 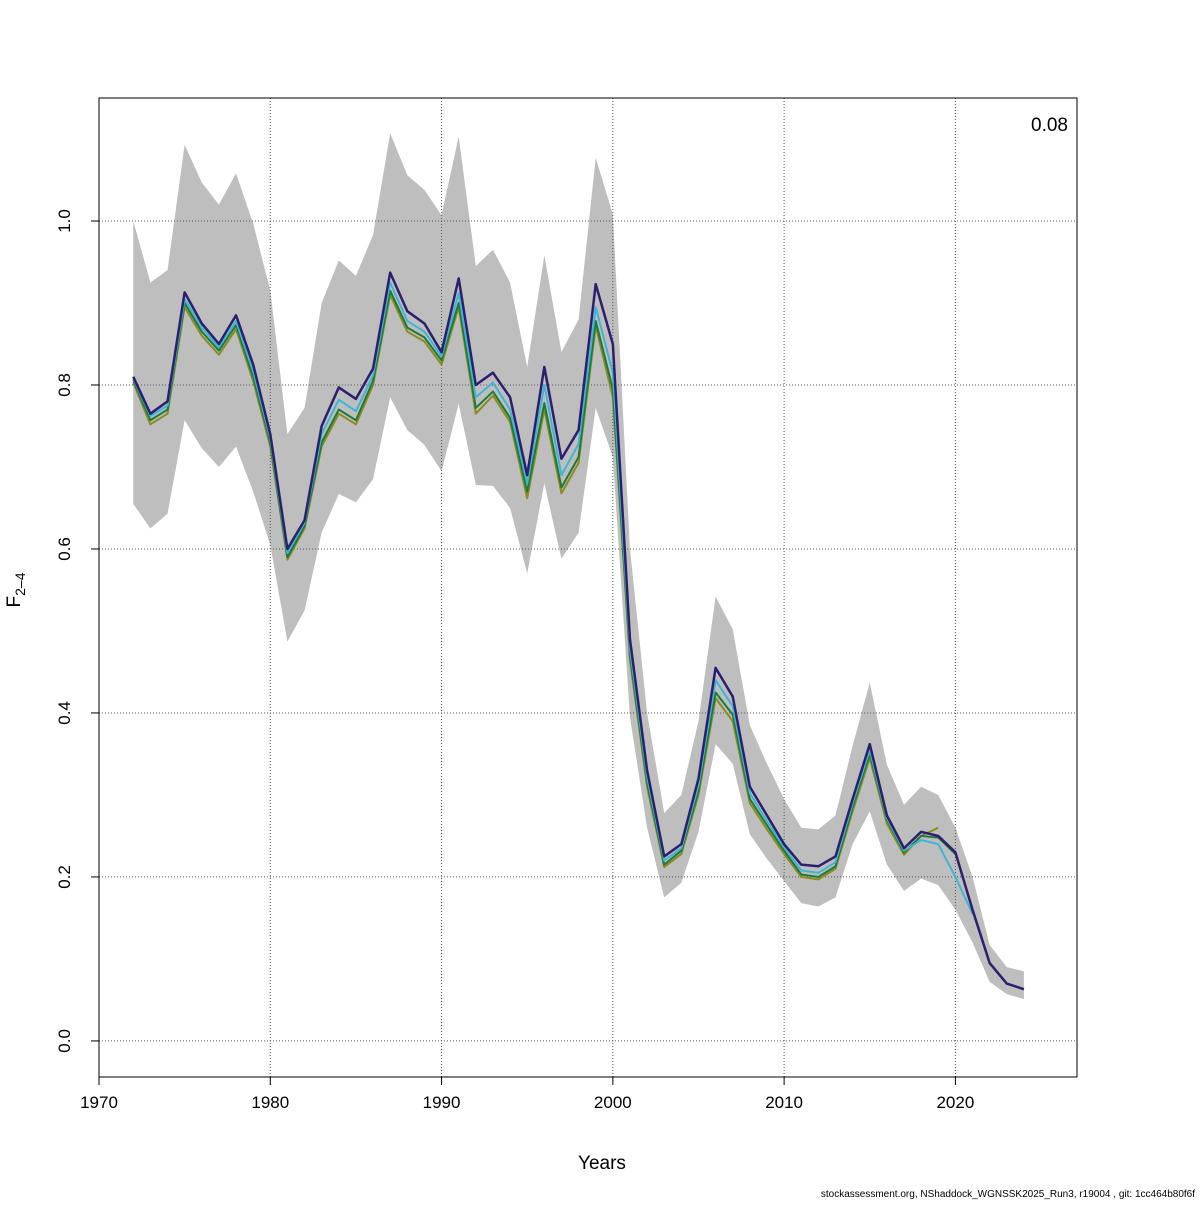 What do you see at coordinates (64, 221) in the screenshot?
I see `y-tick-label: 1.0` at bounding box center [64, 221].